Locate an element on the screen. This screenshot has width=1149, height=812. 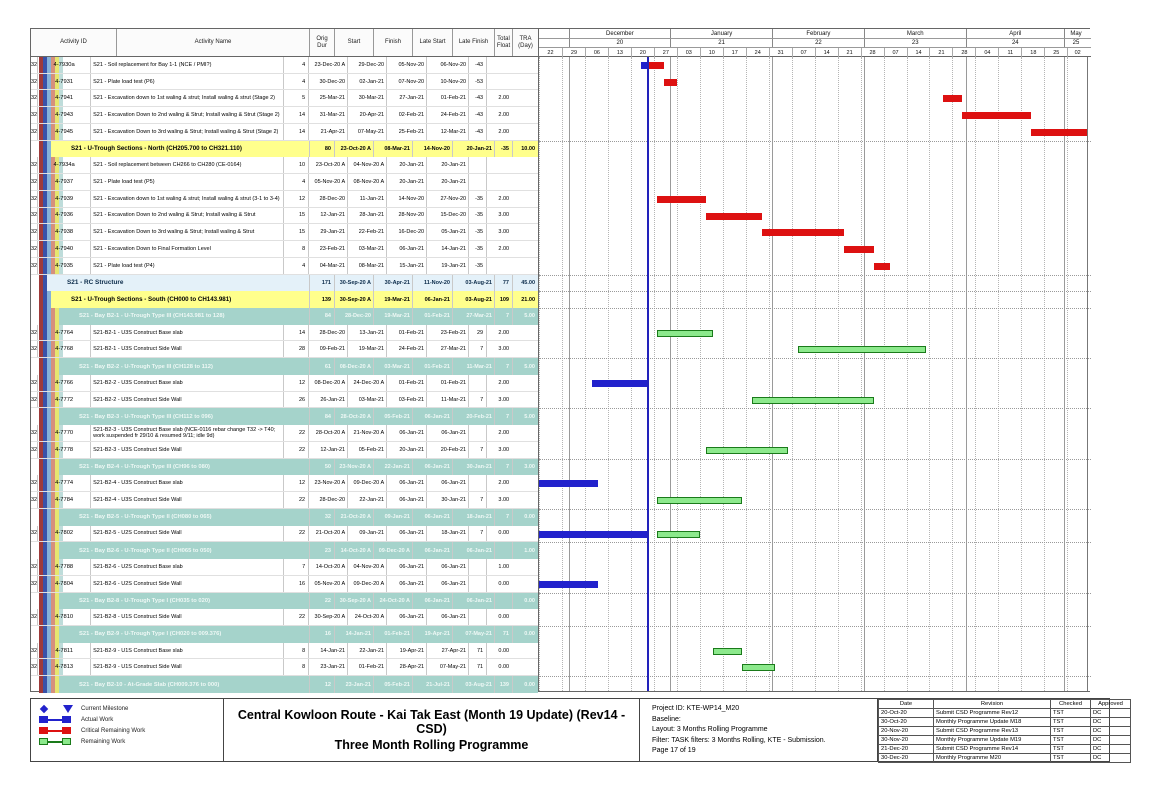
total-float: 7 is located at coordinates (503, 417).